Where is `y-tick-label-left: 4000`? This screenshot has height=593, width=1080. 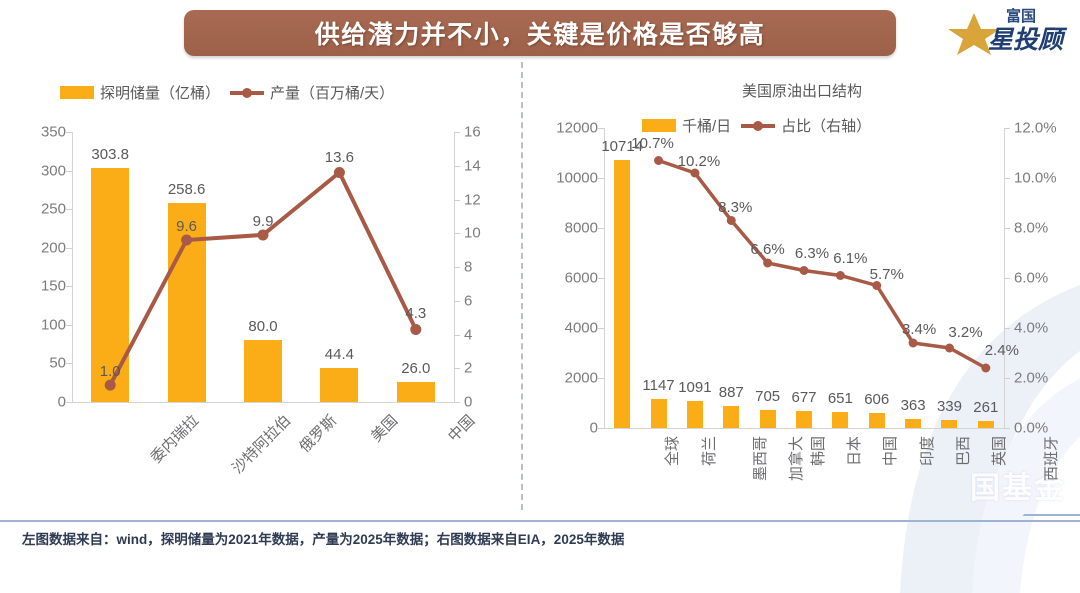
y-tick-label-left: 4000 is located at coordinates (581, 328).